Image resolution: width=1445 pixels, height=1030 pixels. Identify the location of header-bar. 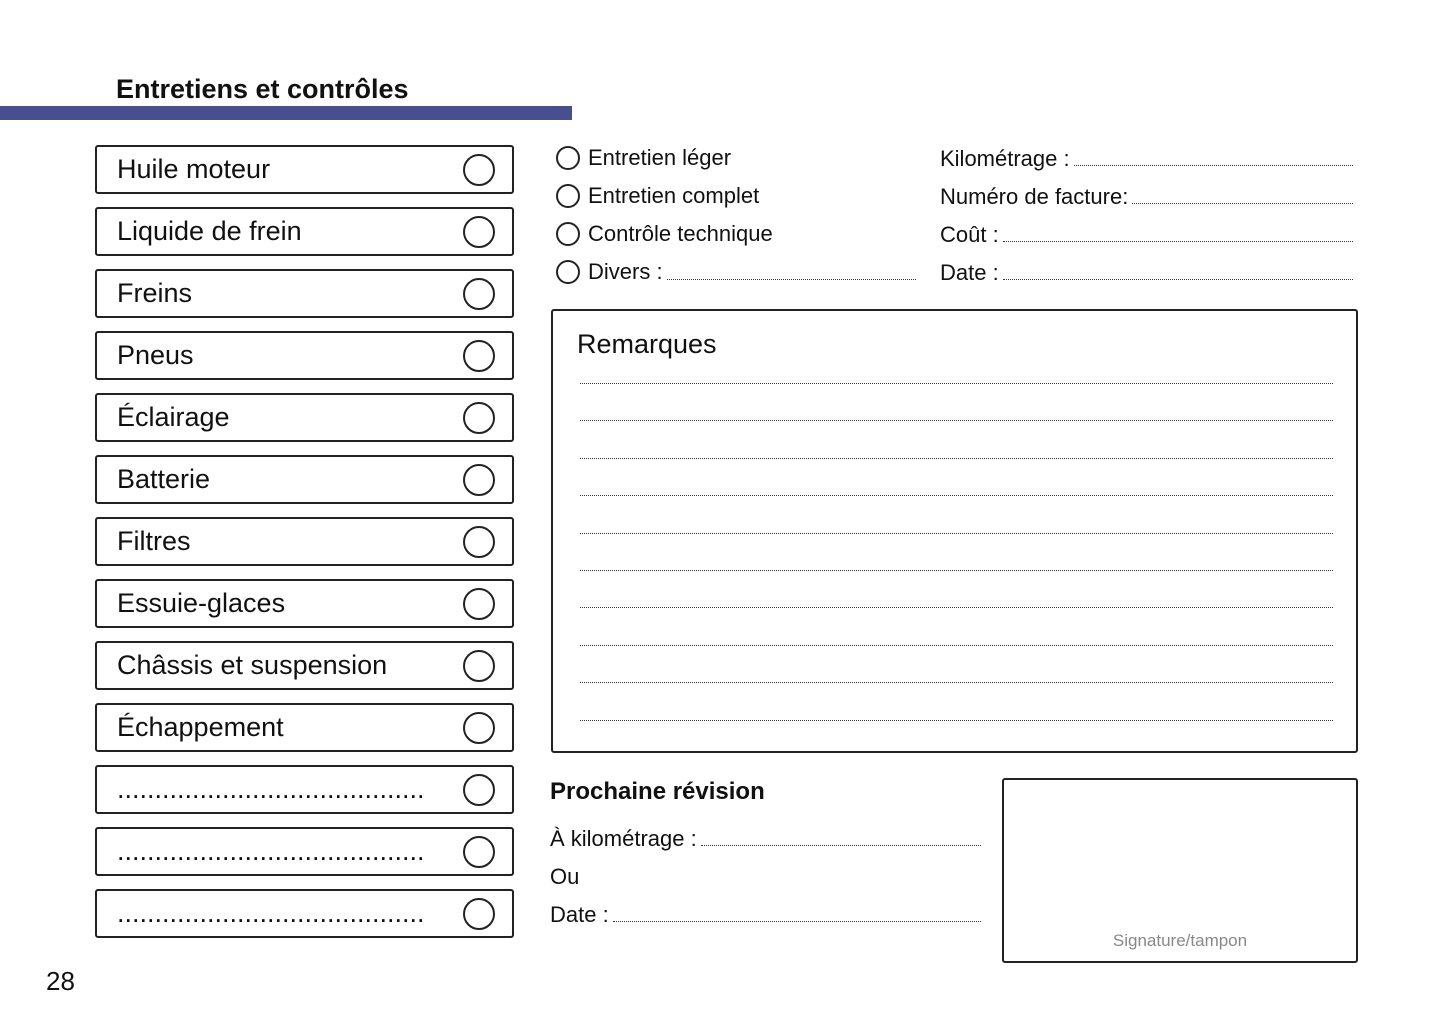
(286, 113).